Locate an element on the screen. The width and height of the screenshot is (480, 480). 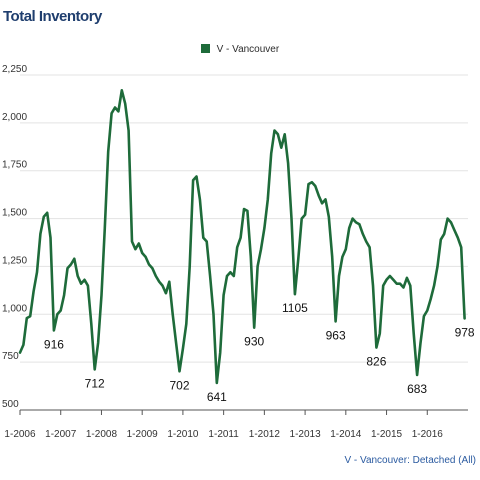
y-tick-label: 2,250 is located at coordinates (14, 69).